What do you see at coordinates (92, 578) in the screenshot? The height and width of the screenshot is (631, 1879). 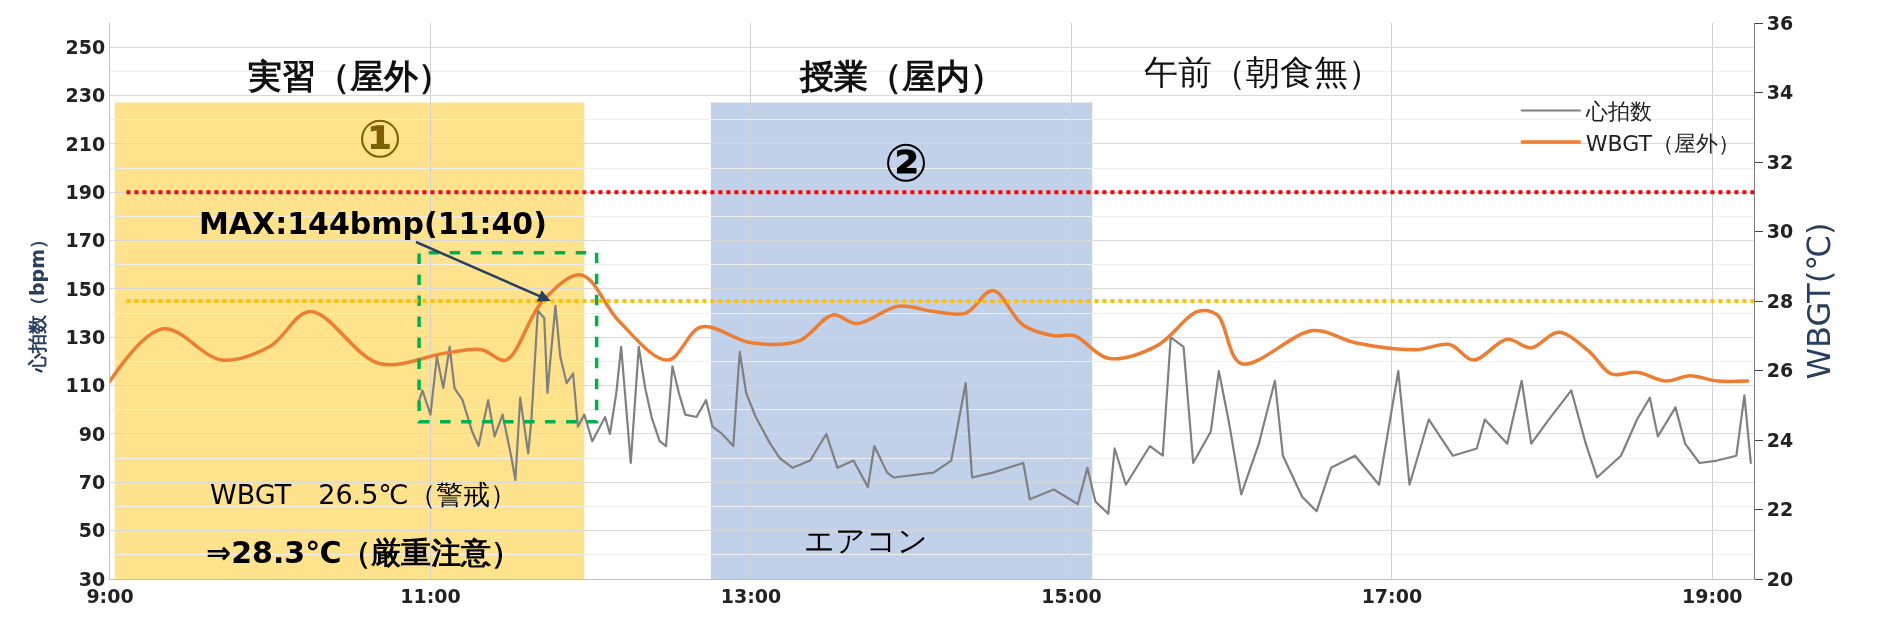 I see `y-tick-label: 30` at bounding box center [92, 578].